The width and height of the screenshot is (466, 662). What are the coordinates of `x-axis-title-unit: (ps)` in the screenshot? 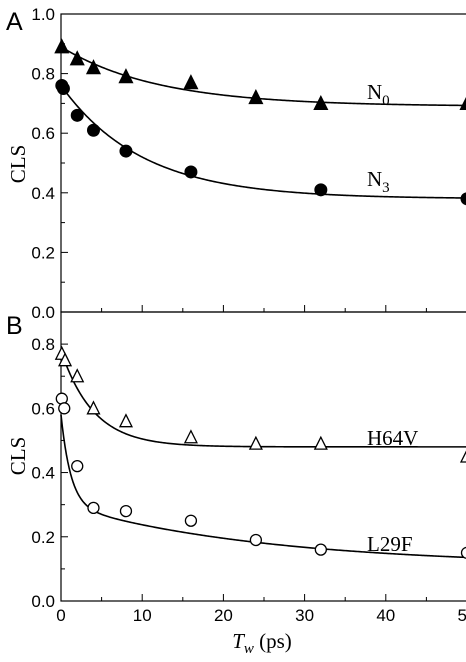 It's located at (273, 641).